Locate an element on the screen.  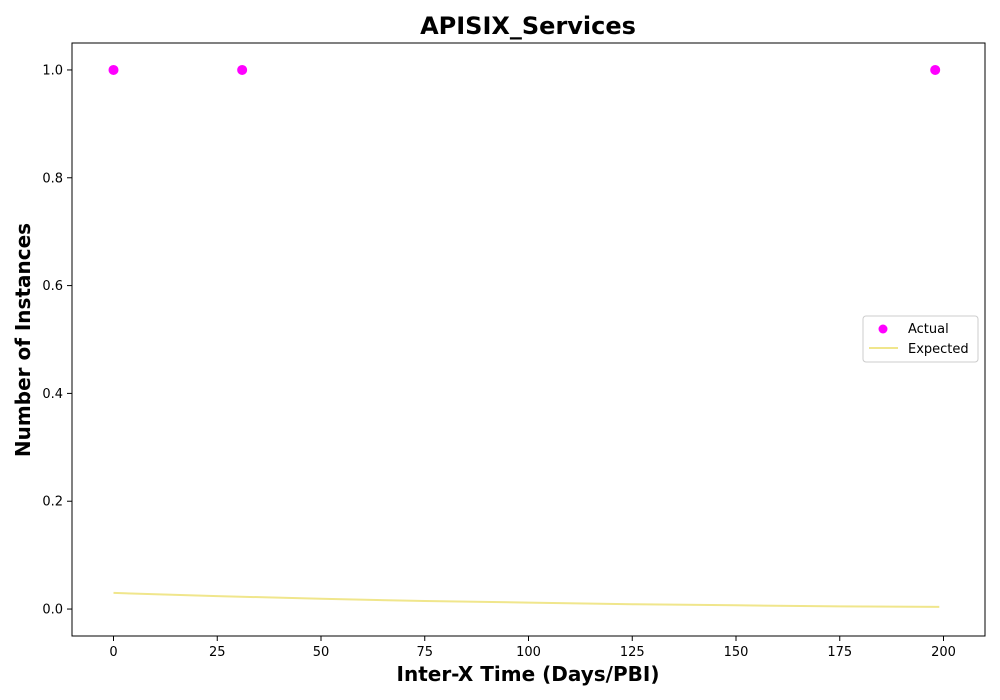
y-tick-label: 0.4 is located at coordinates (52, 394).